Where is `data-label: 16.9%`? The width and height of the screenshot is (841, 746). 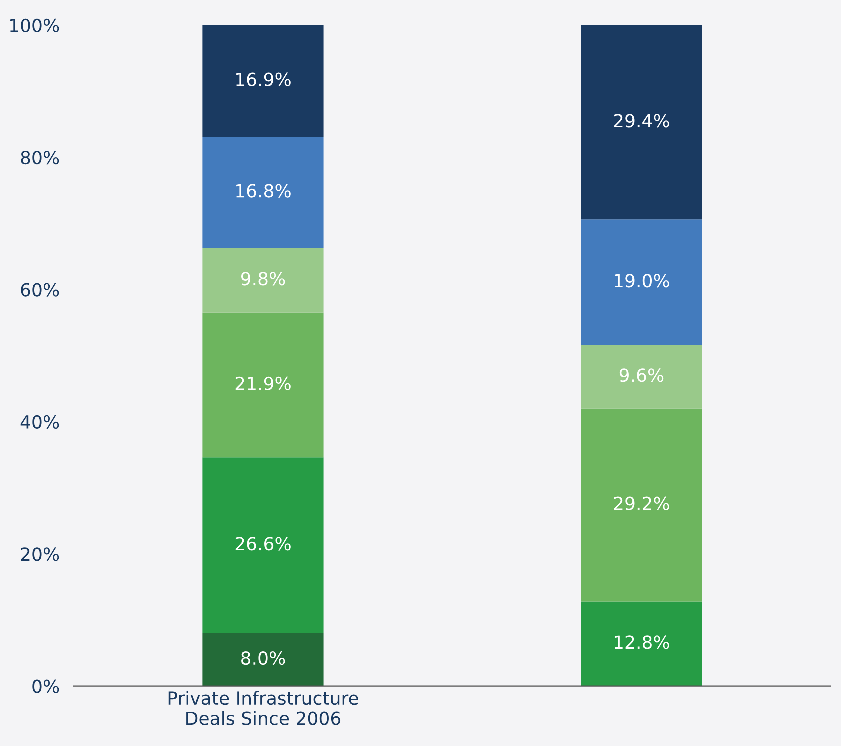 data-label: 16.9% is located at coordinates (263, 79).